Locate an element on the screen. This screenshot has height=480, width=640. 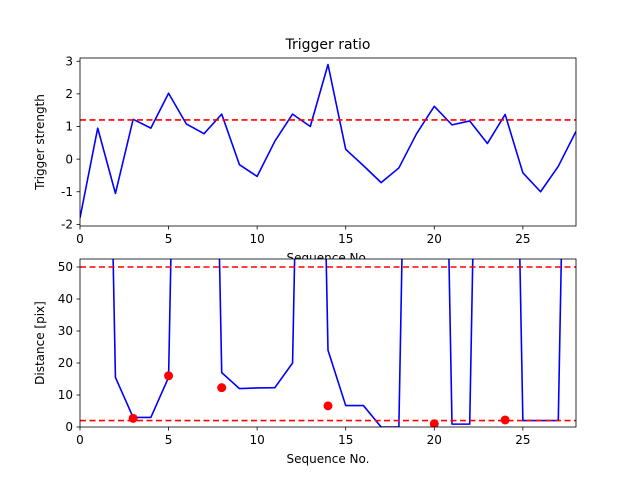
y-axis-label: Trigger strength is located at coordinates (40, 142).